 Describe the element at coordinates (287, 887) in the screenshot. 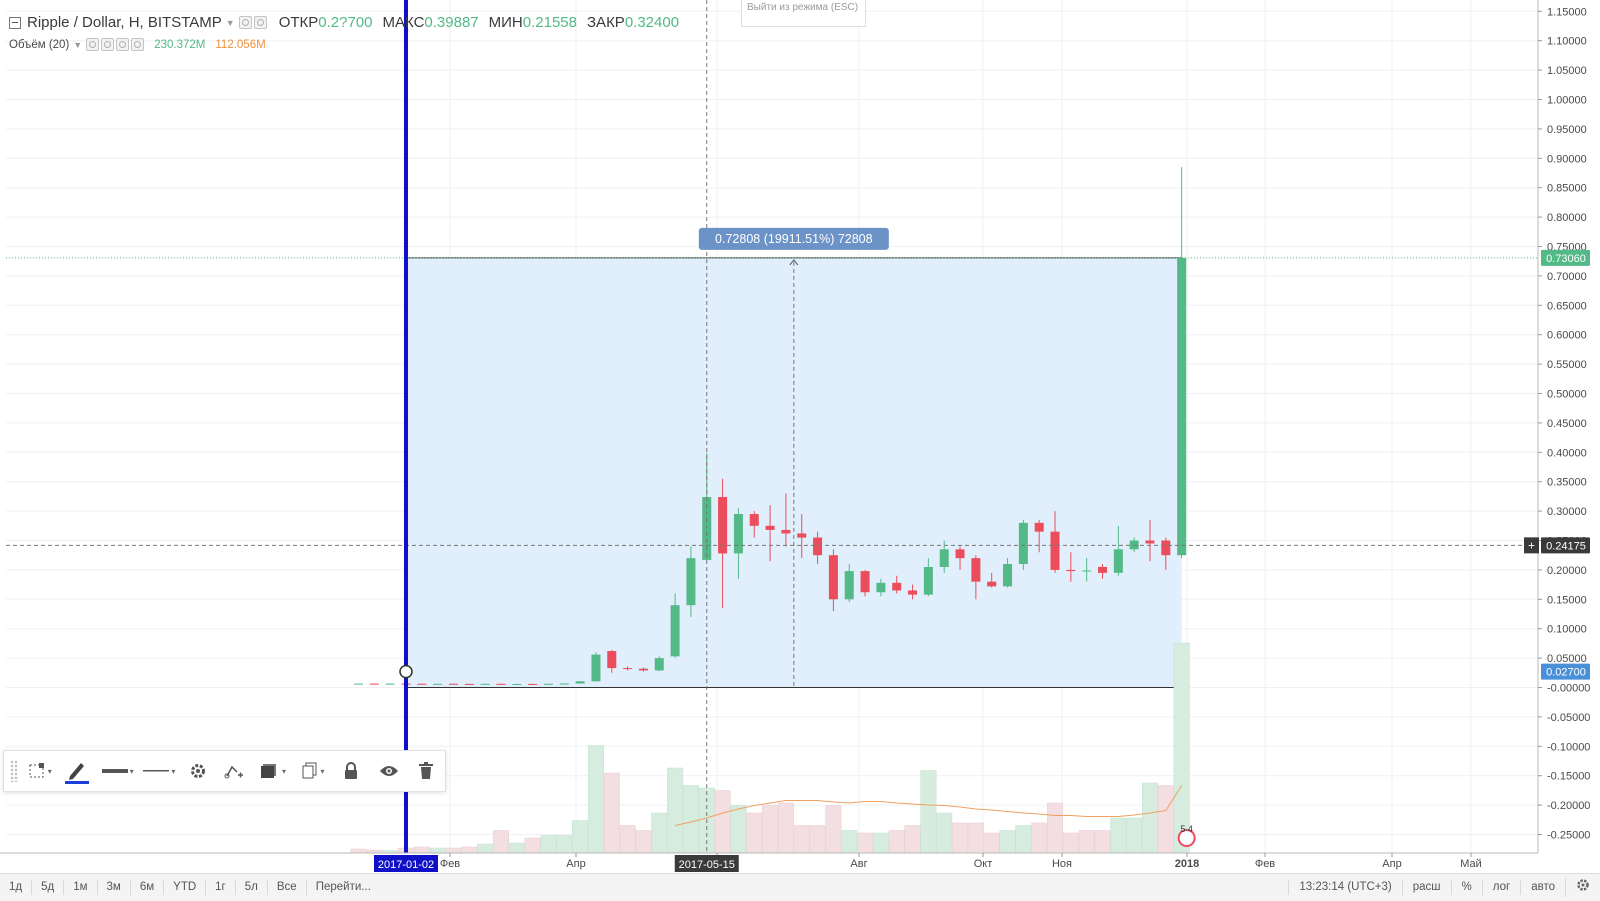

I see `range-all-button: Все` at that location.